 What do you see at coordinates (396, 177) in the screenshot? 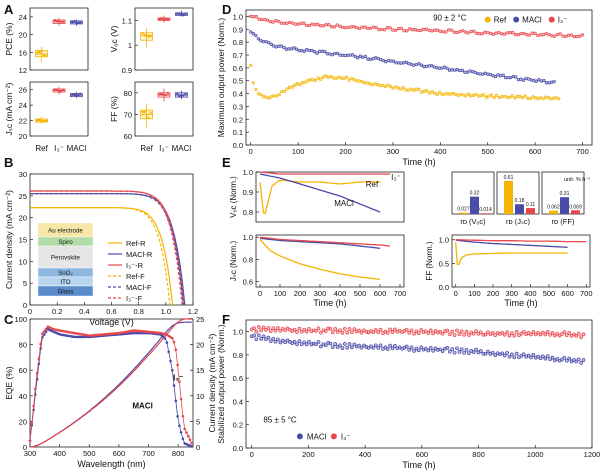
I see `panel-e-label-i3: I₃⁻` at bounding box center [396, 177].